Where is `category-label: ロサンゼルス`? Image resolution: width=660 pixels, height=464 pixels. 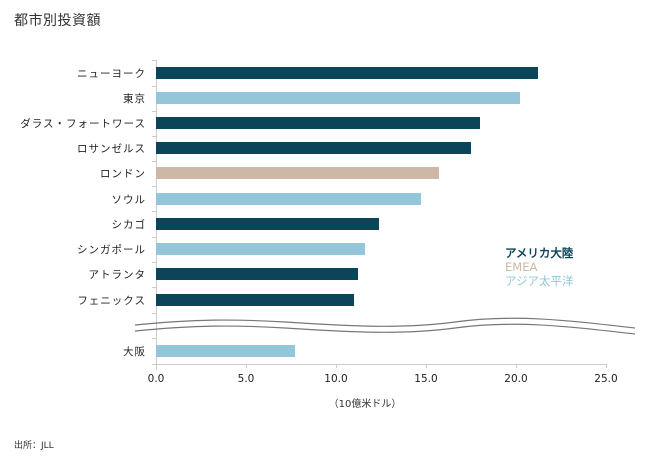 category-label: ロサンゼルス is located at coordinates (111, 149).